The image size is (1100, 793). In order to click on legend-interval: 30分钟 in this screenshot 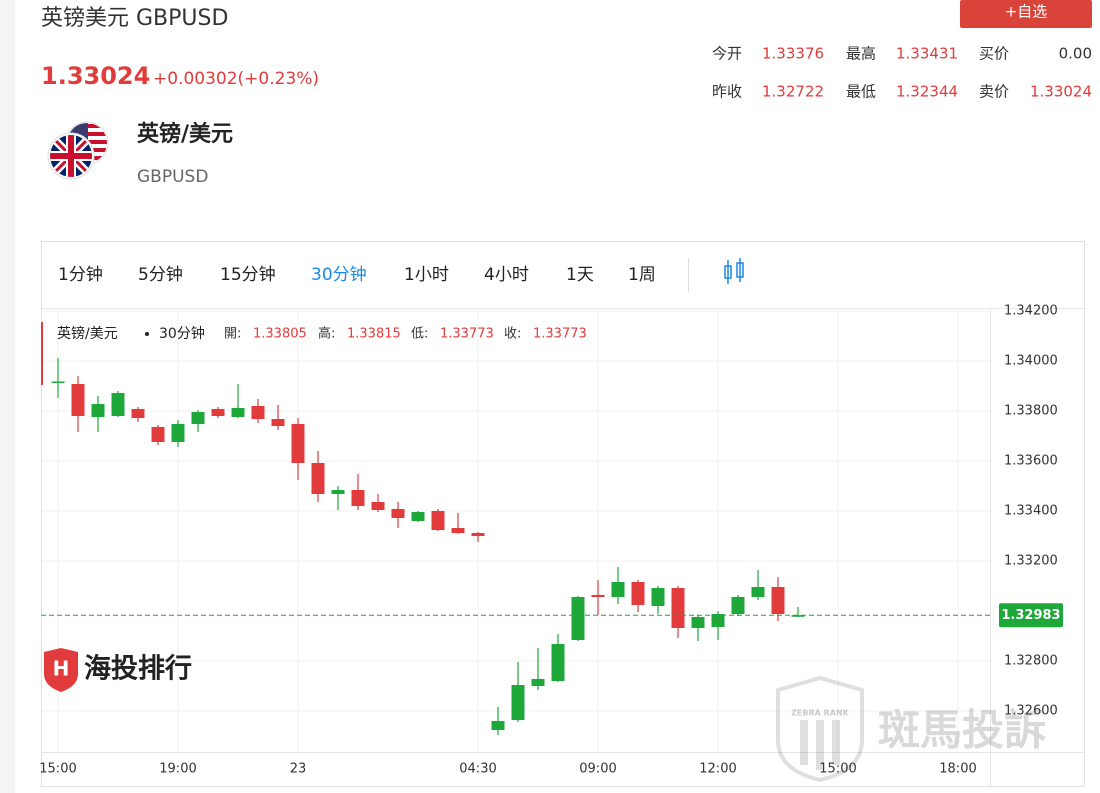, I will do `click(182, 333)`.